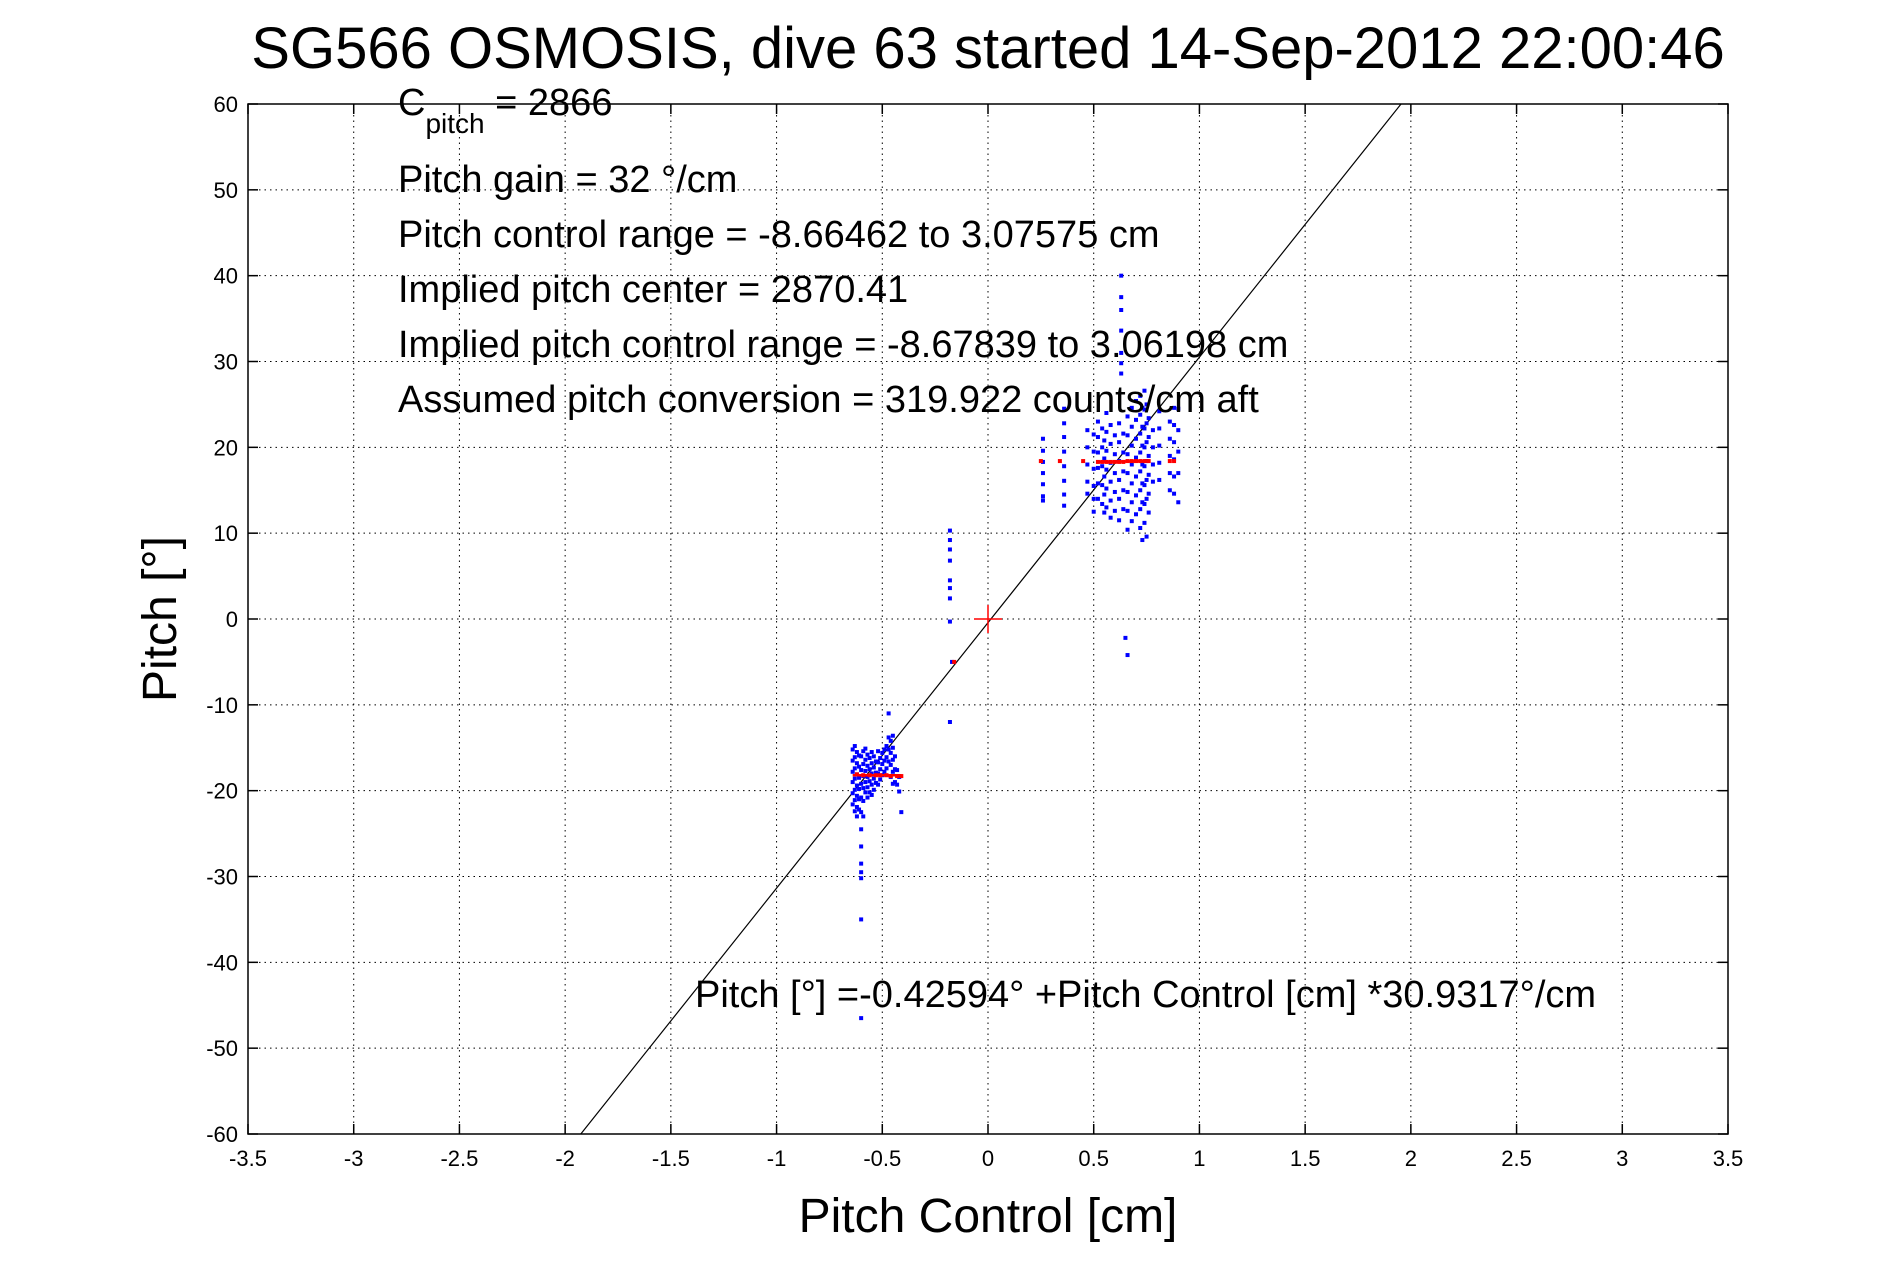 The width and height of the screenshot is (1891, 1262). What do you see at coordinates (1093, 1158) in the screenshot?
I see `x-tick-label: 0.5` at bounding box center [1093, 1158].